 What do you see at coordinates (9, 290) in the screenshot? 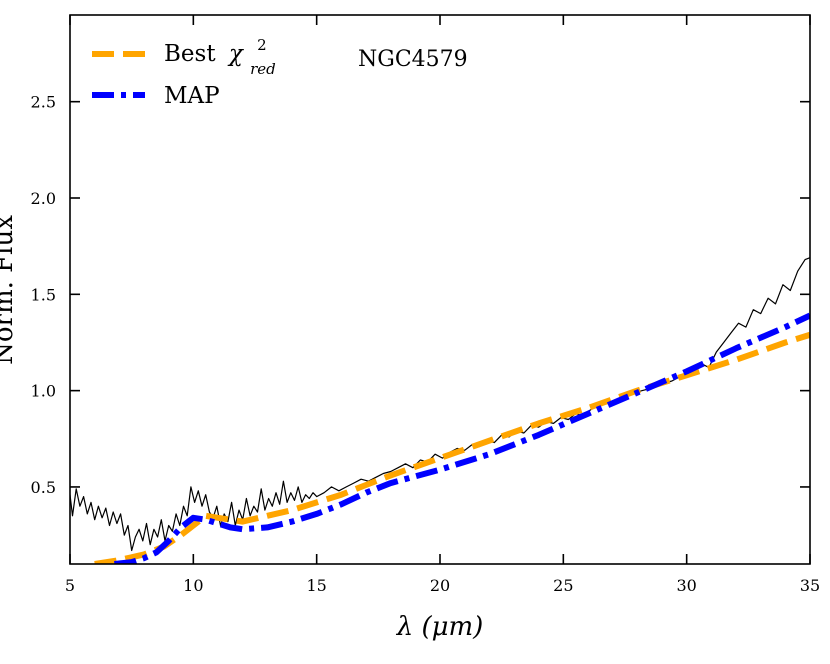
I see `y-axis-title: Norm. Flux` at bounding box center [9, 290].